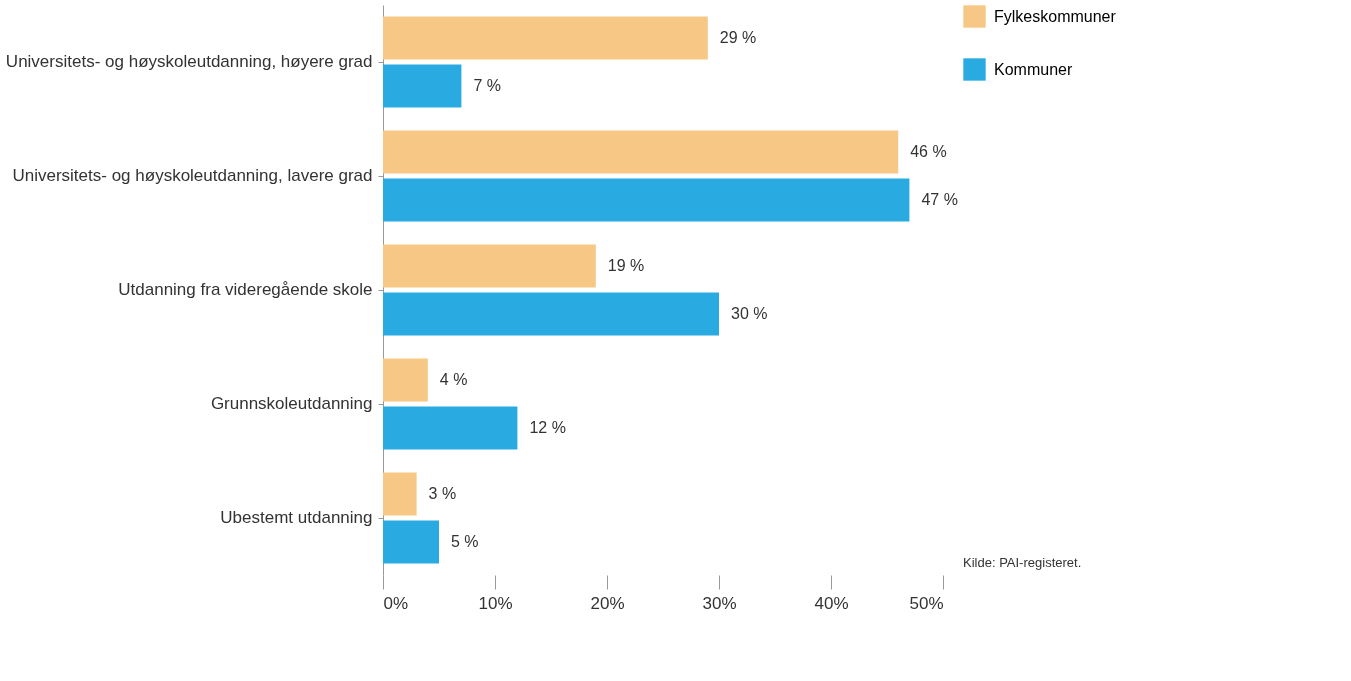  What do you see at coordinates (442, 493) in the screenshot?
I see `data-label: 3 %` at bounding box center [442, 493].